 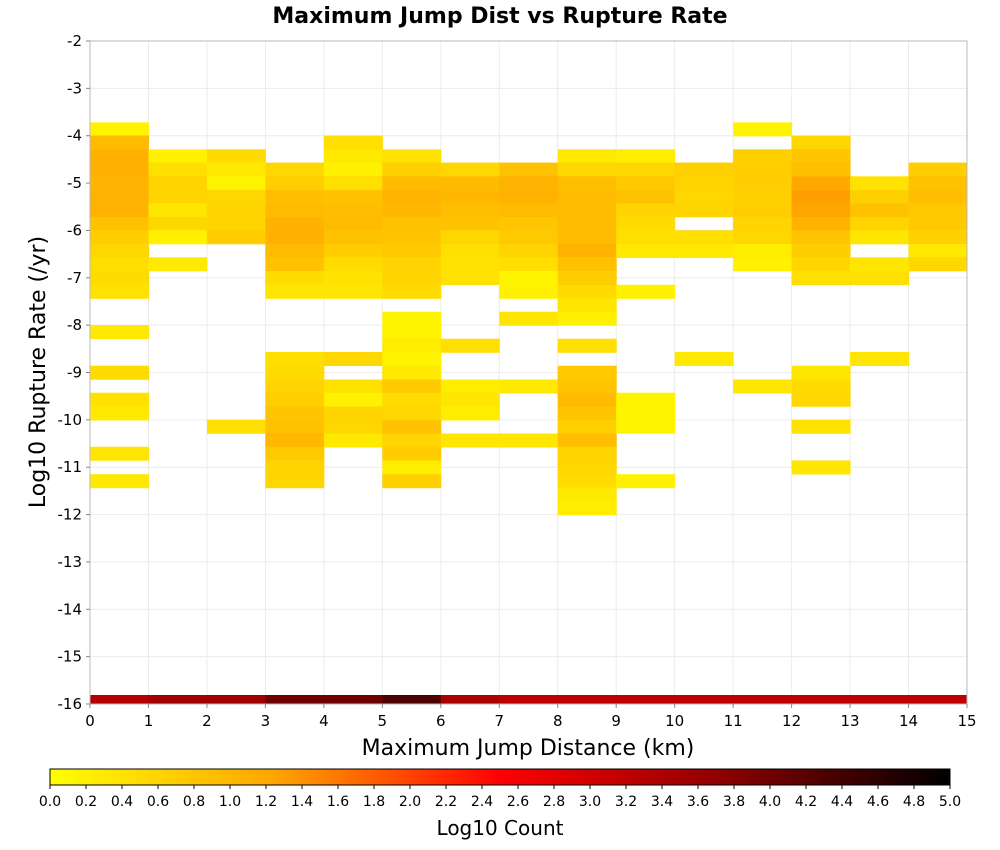 What do you see at coordinates (500, 777) in the screenshot?
I see `colorbar` at bounding box center [500, 777].